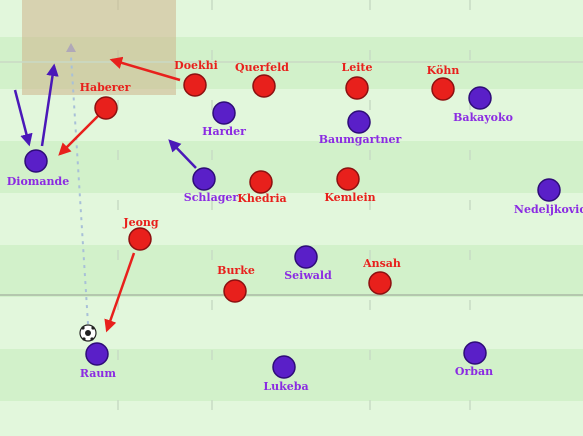 The height and width of the screenshot is (436, 583). I want to click on player-name: Orban, so click(474, 371).